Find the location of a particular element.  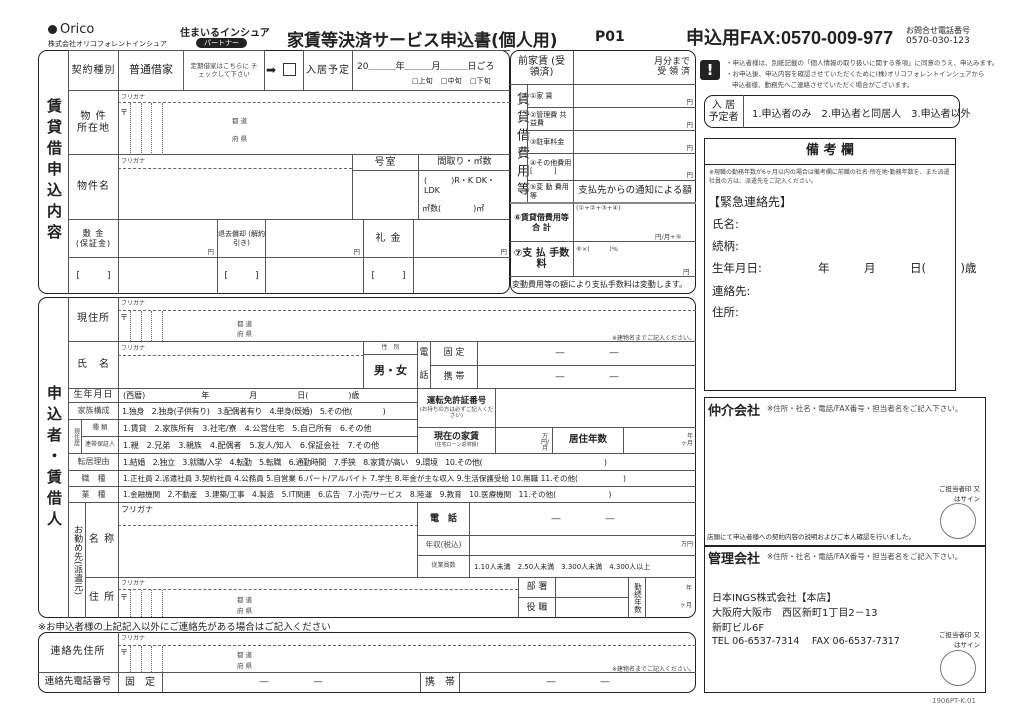

rent-note: (住宅ローン返済額) is located at coordinates (456, 444).